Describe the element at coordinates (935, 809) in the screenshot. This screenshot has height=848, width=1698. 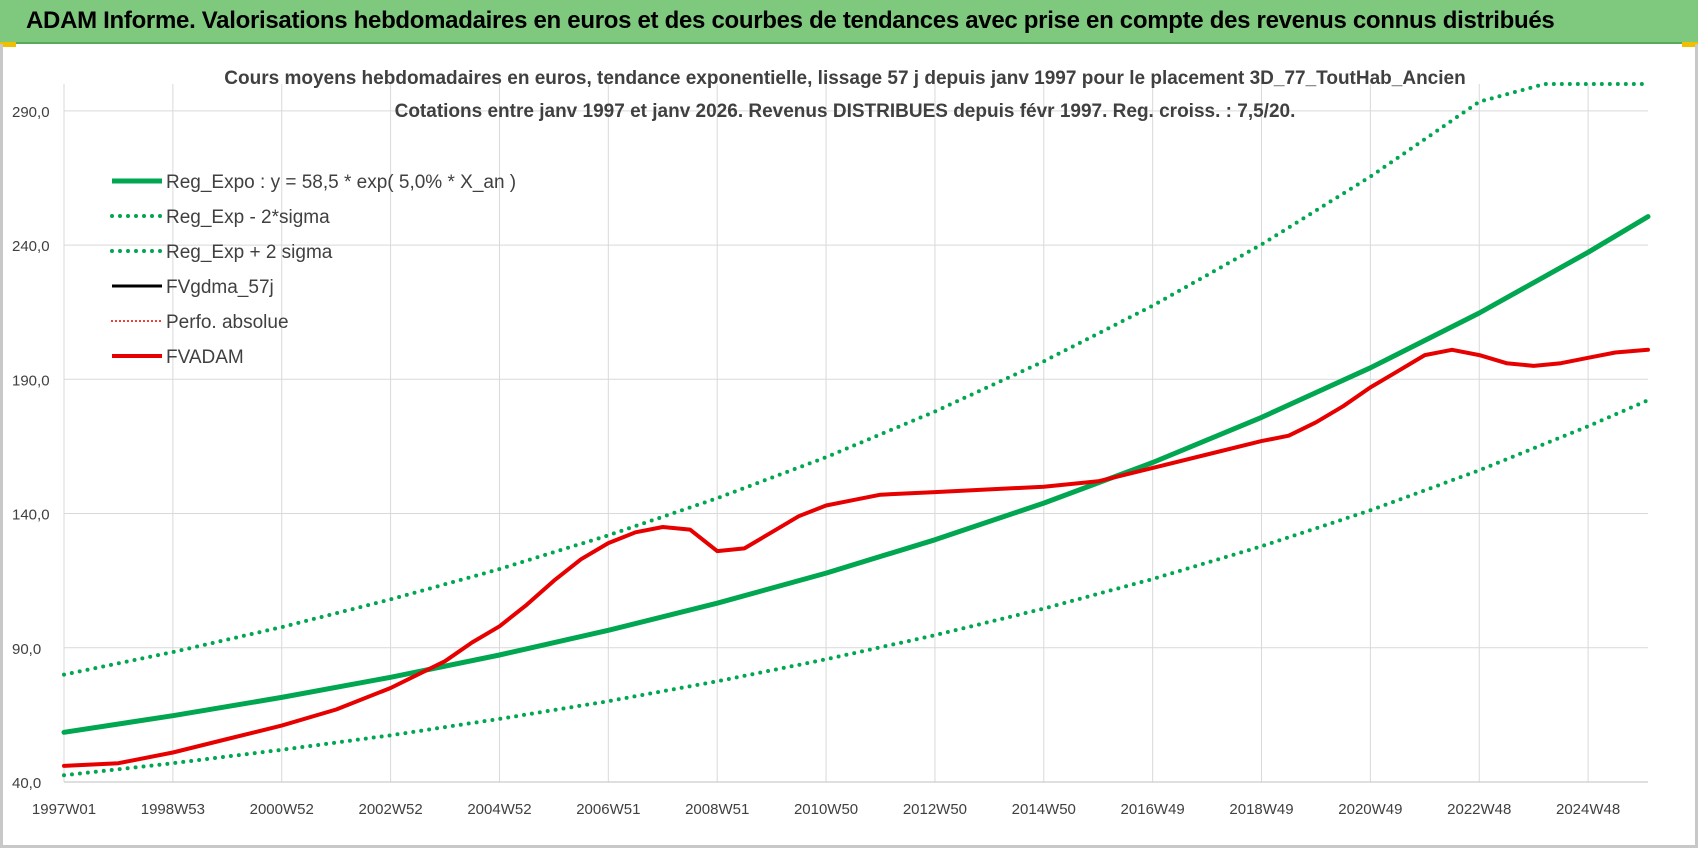
I see `x-tick-label: 2012W50` at that location.